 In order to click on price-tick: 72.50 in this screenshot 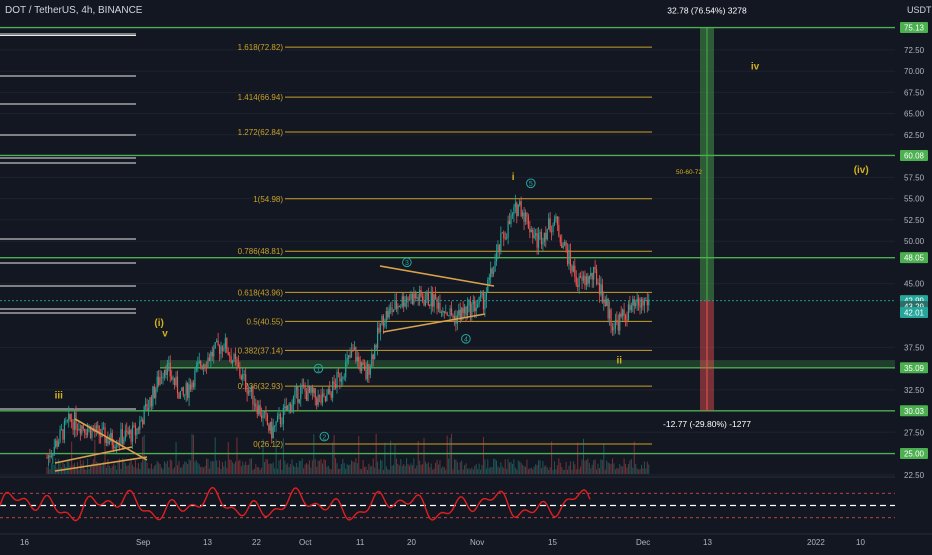, I will do `click(914, 50)`.